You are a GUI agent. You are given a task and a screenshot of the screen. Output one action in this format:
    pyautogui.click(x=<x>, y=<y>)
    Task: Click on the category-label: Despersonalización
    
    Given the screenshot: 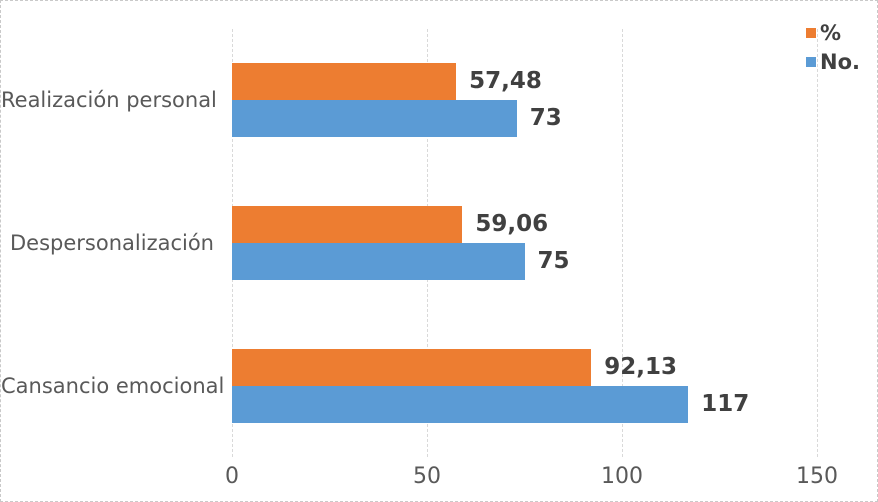 What is the action you would take?
    pyautogui.click(x=112, y=243)
    